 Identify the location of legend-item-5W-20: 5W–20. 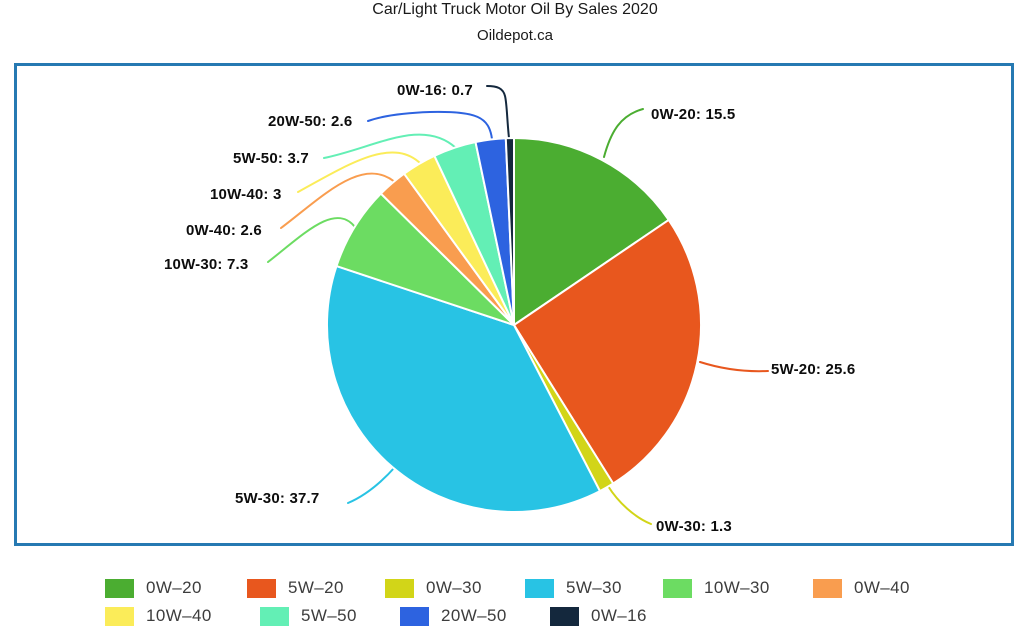
(295, 588).